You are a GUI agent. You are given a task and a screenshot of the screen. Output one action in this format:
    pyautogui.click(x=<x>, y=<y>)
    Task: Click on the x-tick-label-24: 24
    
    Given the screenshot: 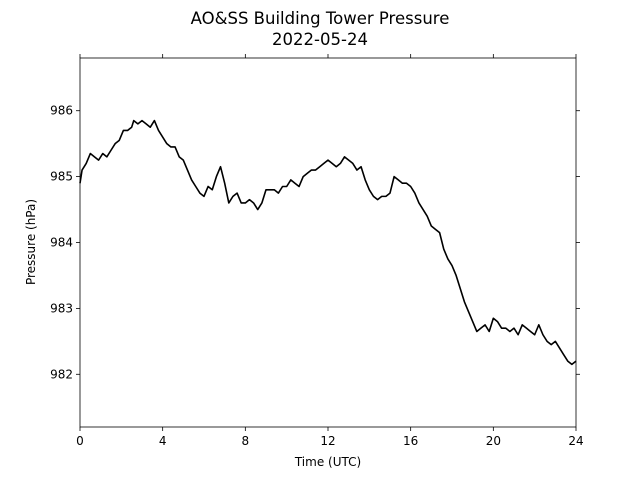 What is the action you would take?
    pyautogui.click(x=575, y=441)
    